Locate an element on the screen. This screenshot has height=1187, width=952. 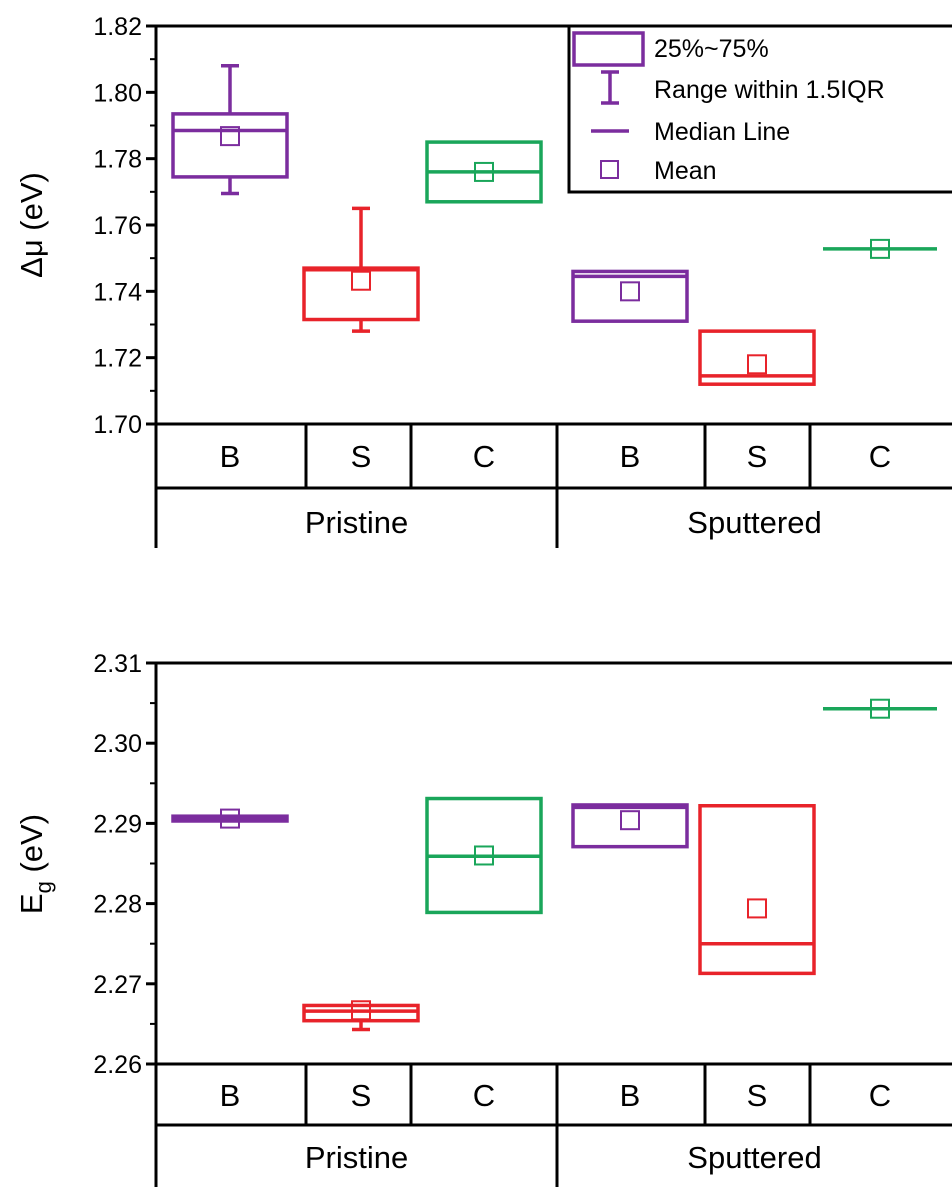
y-tick-label: 1.72 is located at coordinates (117, 359).